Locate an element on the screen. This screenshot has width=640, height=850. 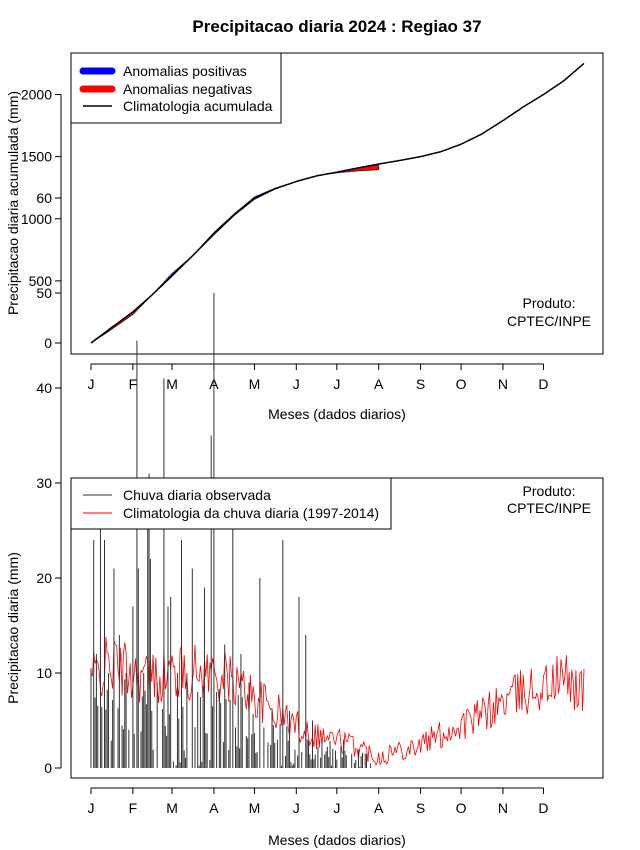
daily-product-source: CPTEC/INPE is located at coordinates (549, 508).